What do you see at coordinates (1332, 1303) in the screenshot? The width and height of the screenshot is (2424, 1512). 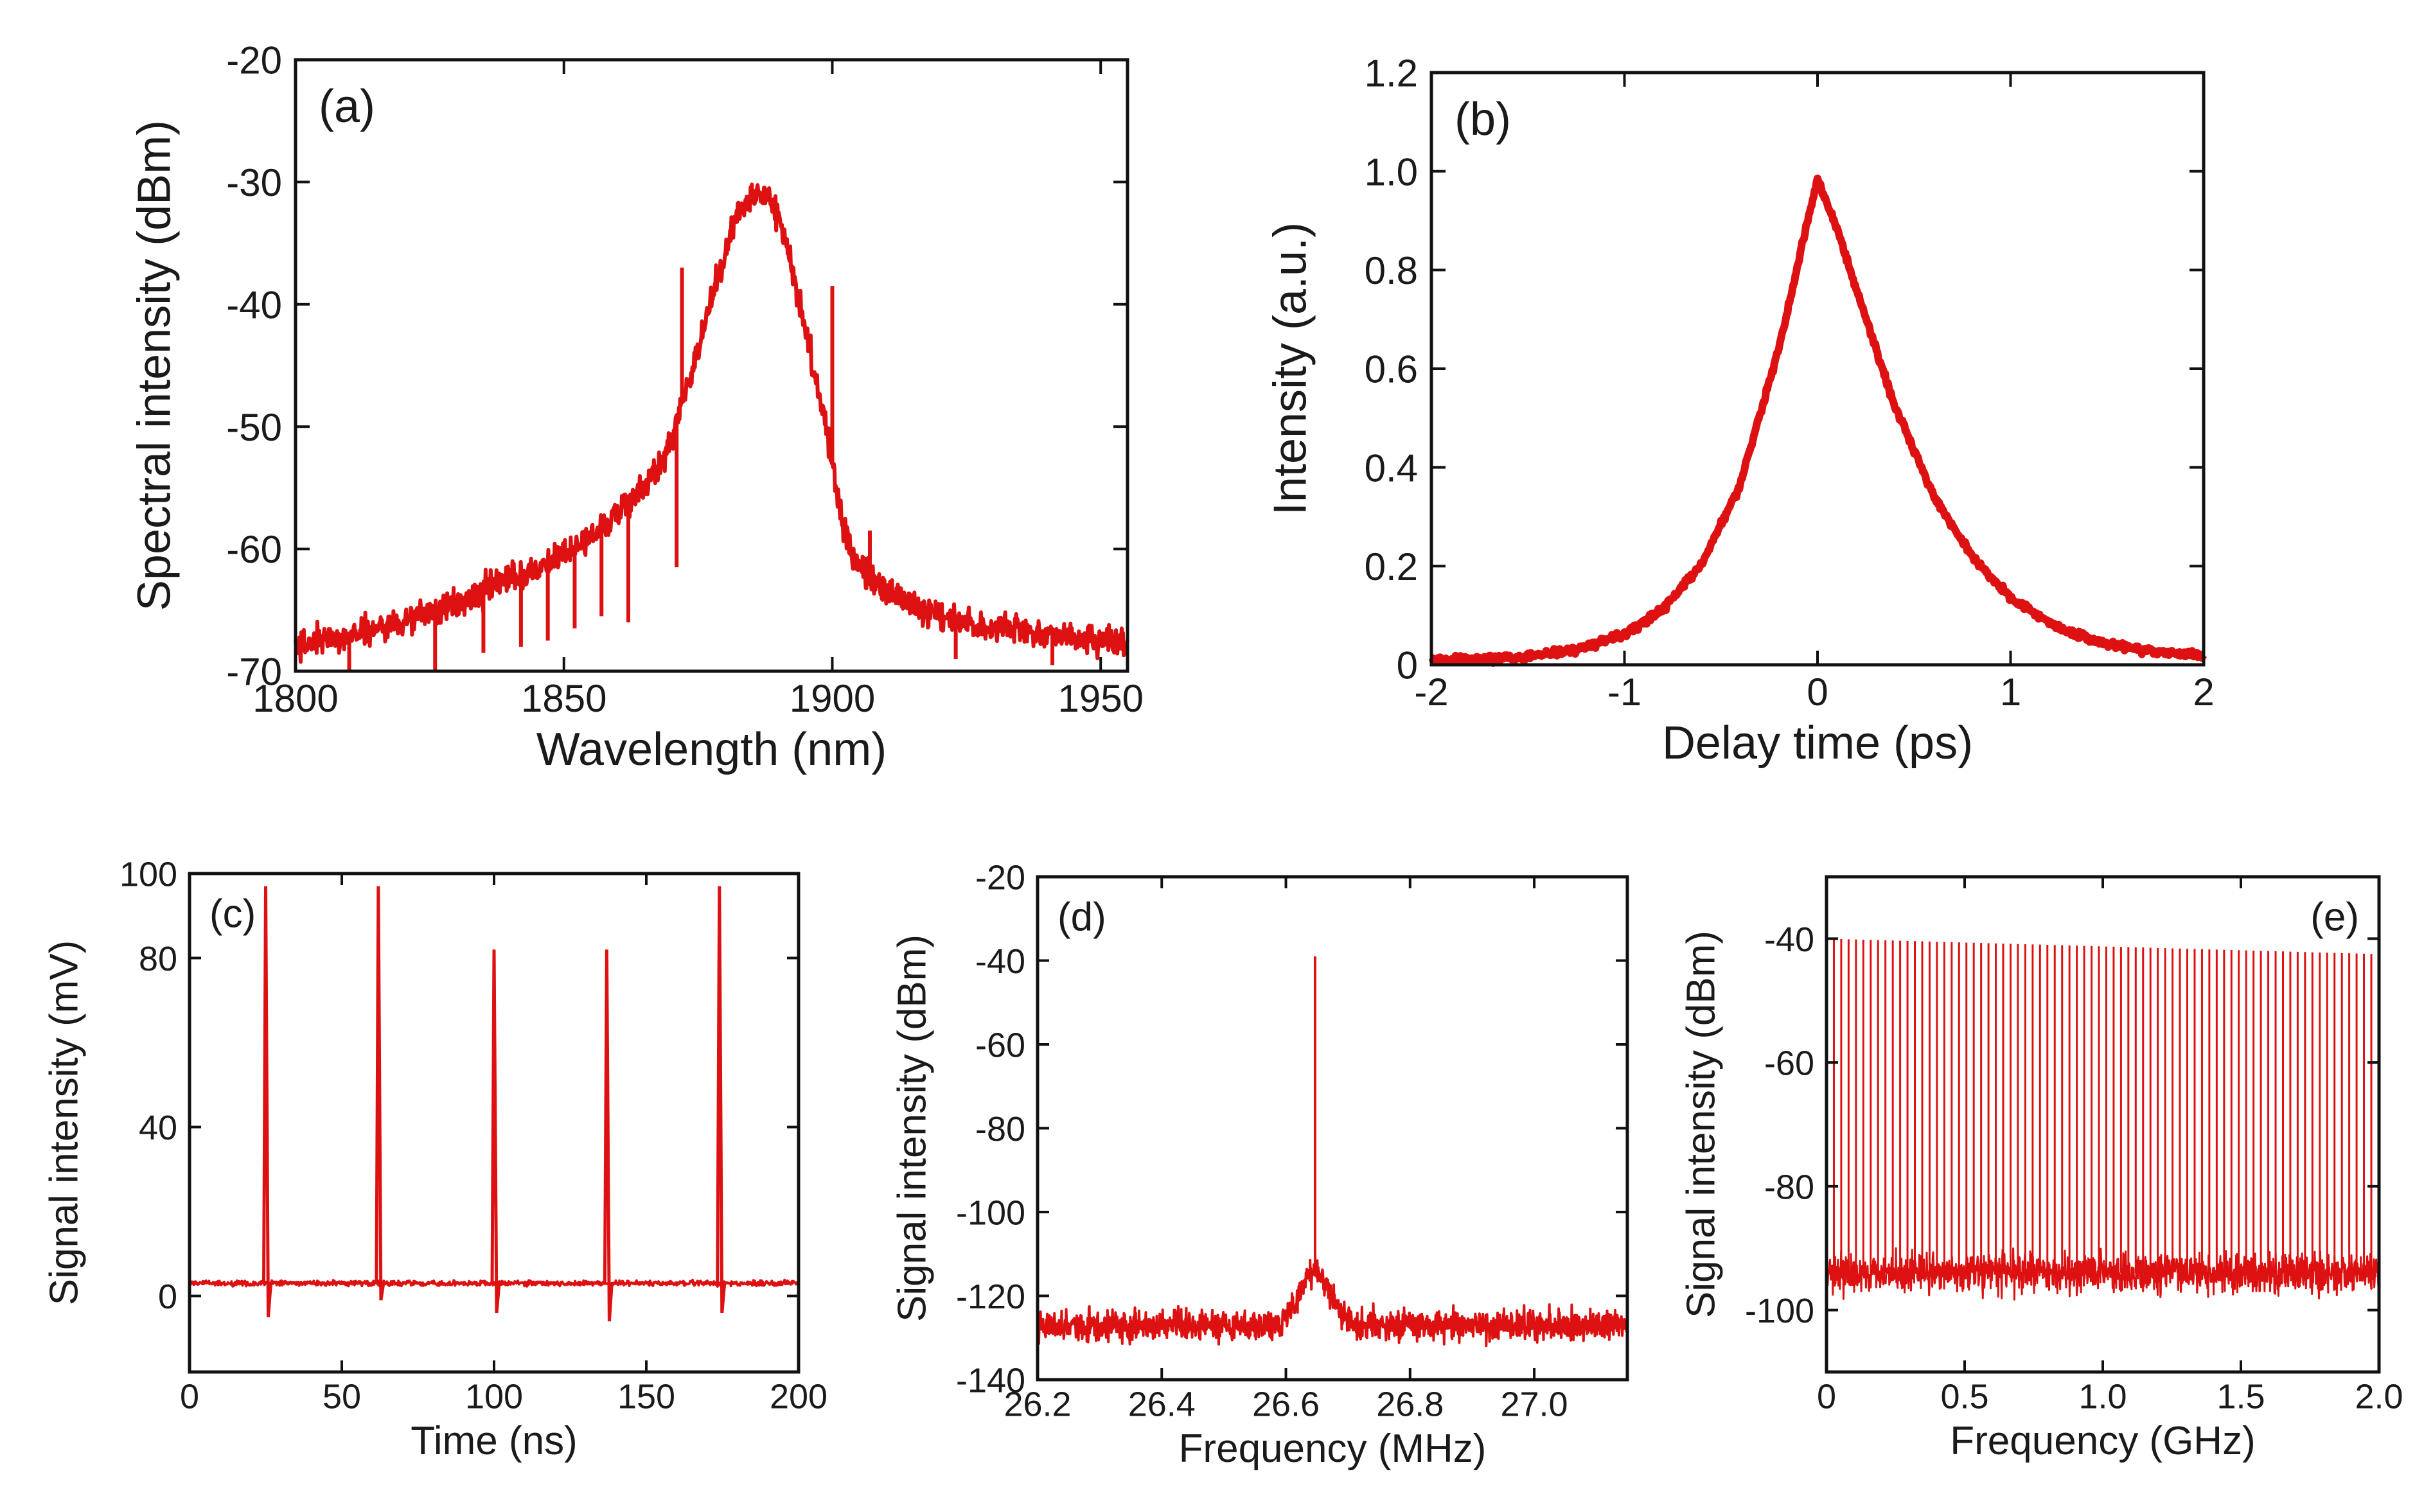 I see `panel-d-trace` at bounding box center [1332, 1303].